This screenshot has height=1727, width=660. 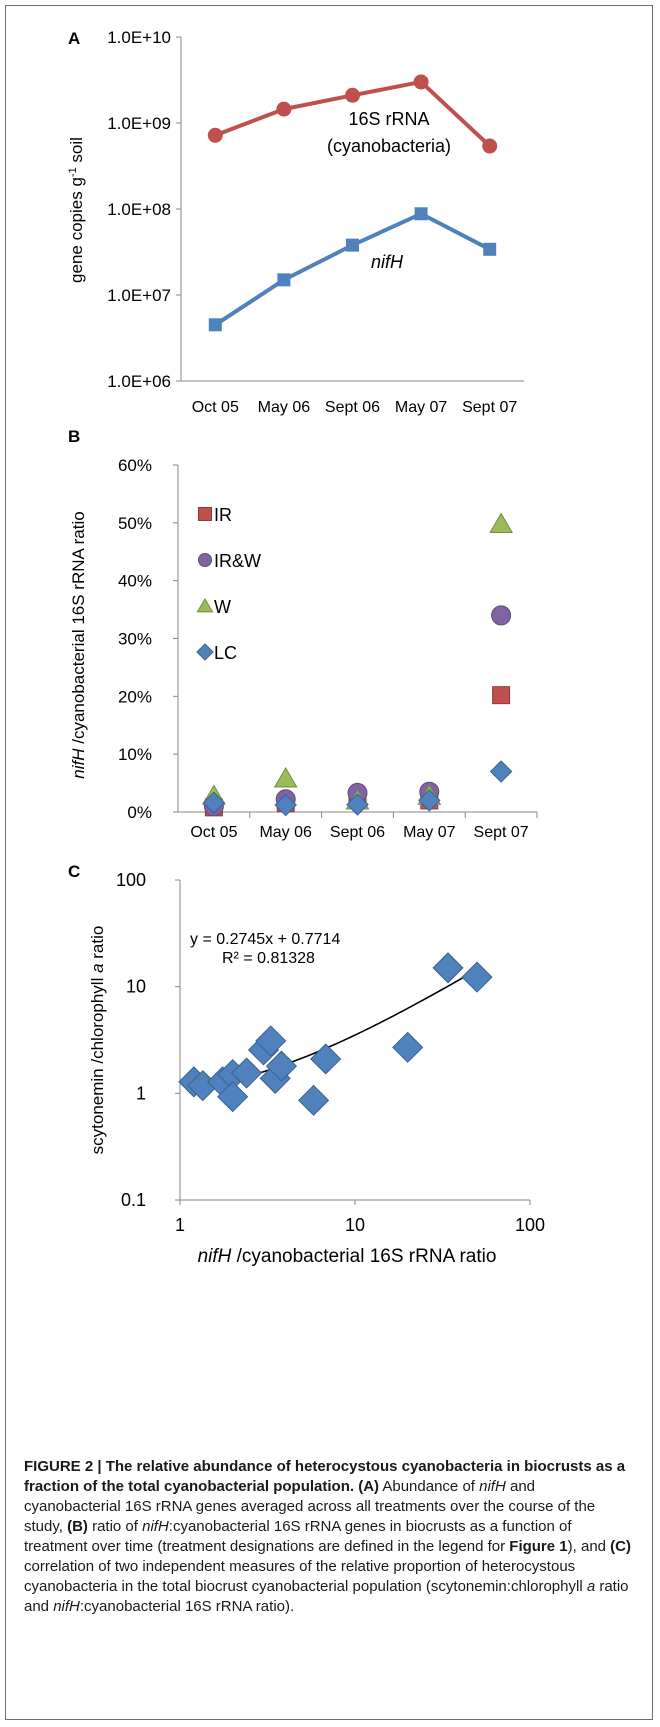 I want to click on trend-equation: y = 0.2745x + 0.7714, so click(x=265, y=939).